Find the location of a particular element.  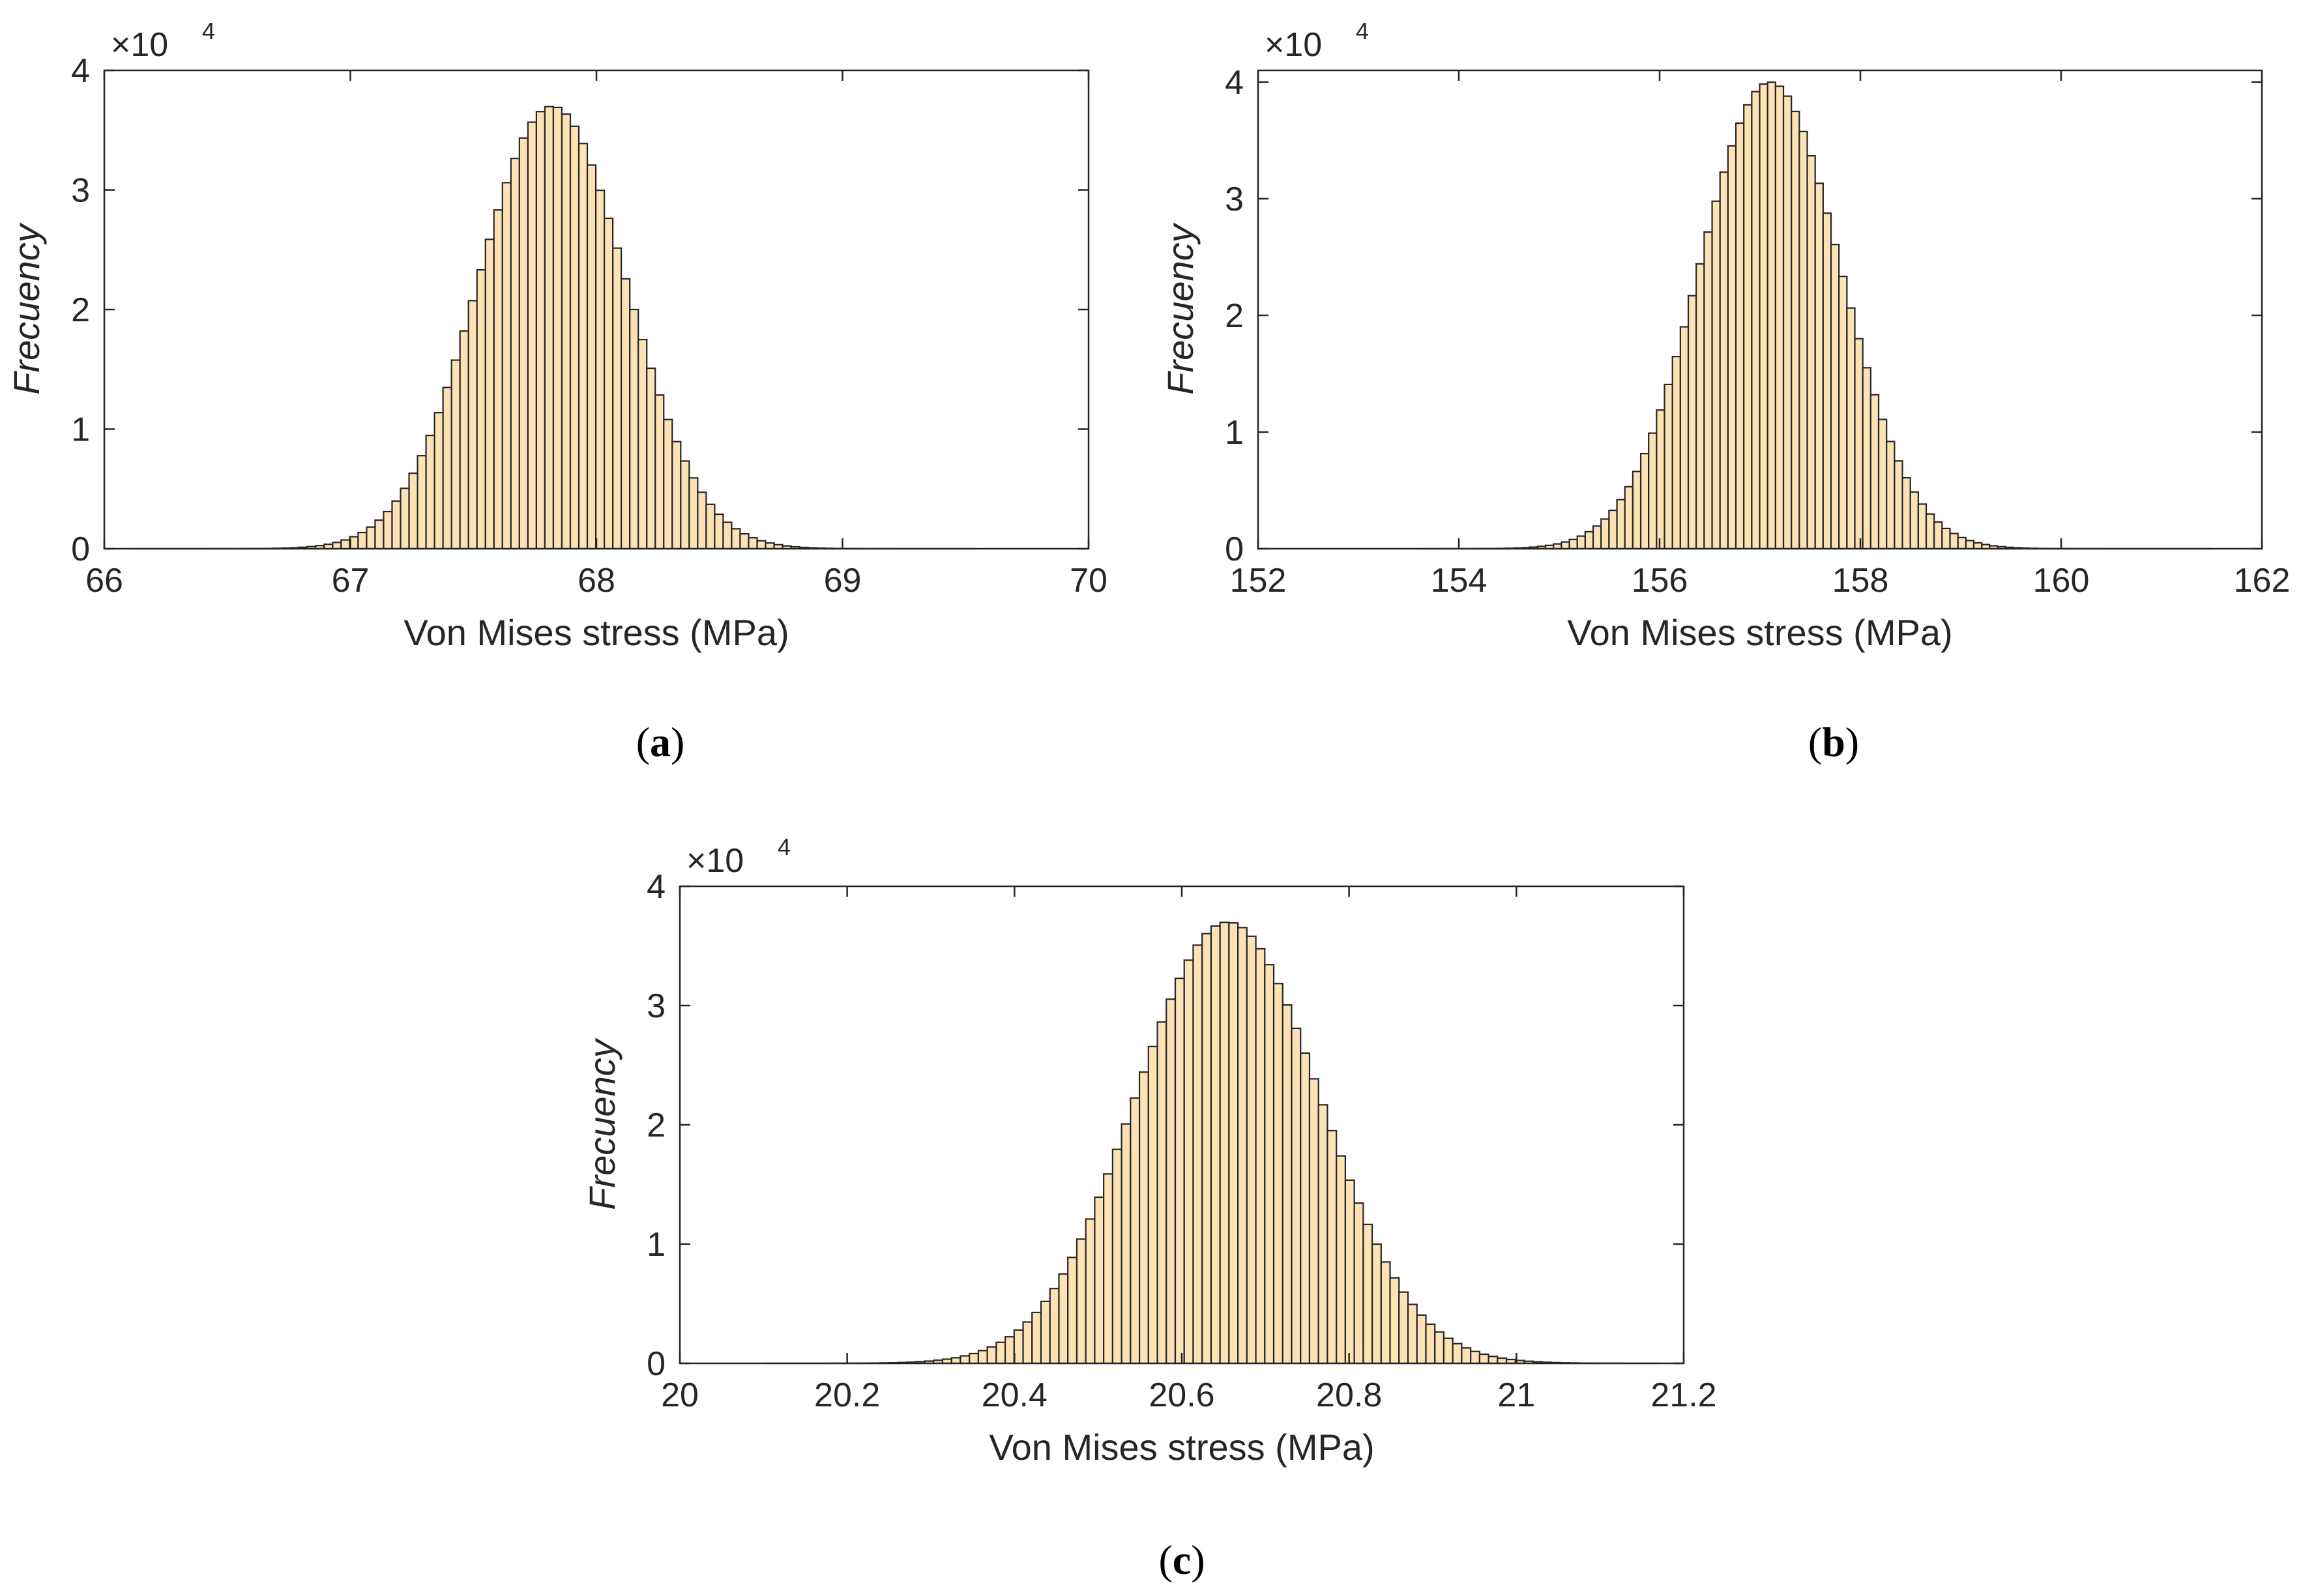

x-tick-label: 154 is located at coordinates (1459, 581).